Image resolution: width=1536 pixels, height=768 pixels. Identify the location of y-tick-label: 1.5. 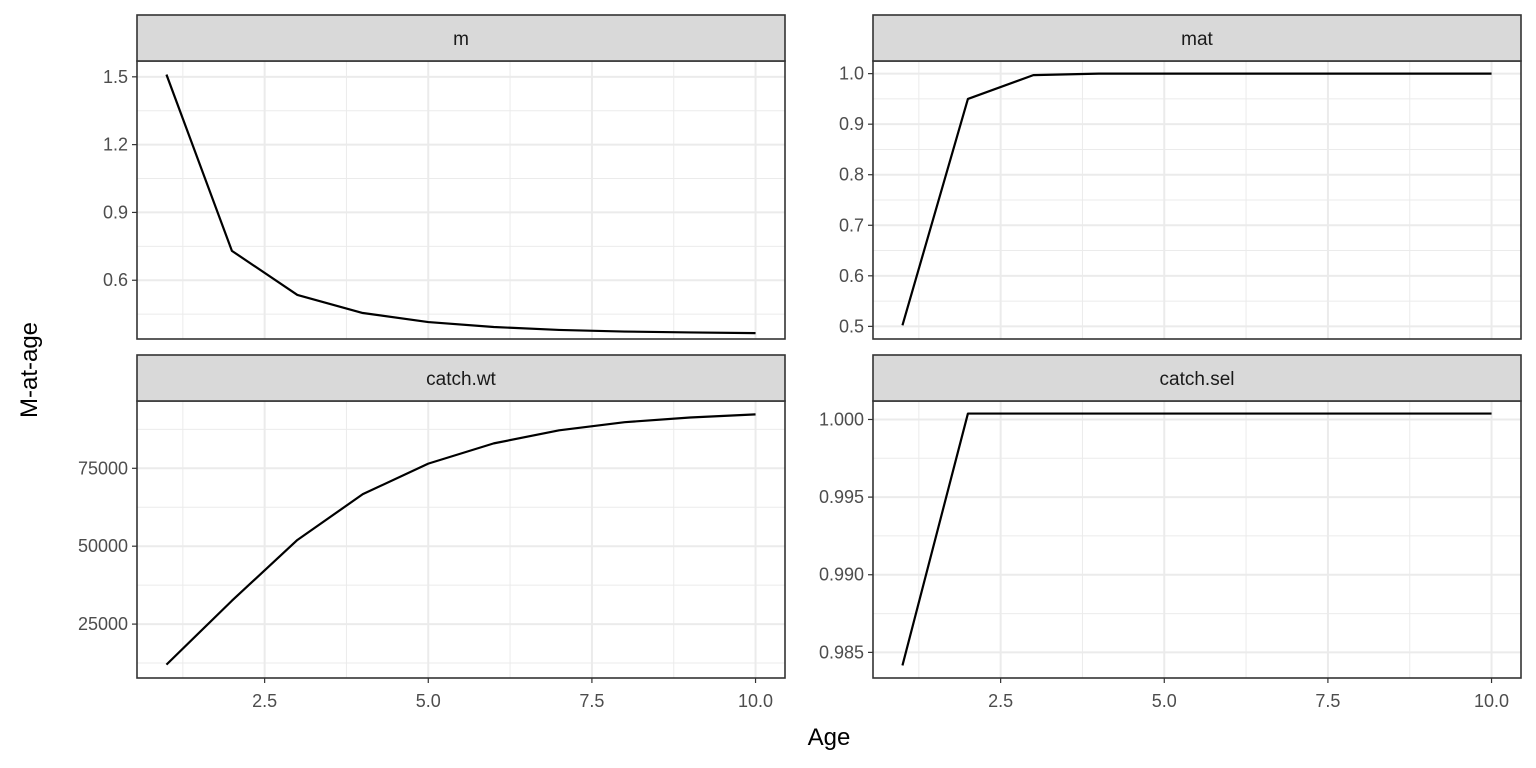
(115, 77).